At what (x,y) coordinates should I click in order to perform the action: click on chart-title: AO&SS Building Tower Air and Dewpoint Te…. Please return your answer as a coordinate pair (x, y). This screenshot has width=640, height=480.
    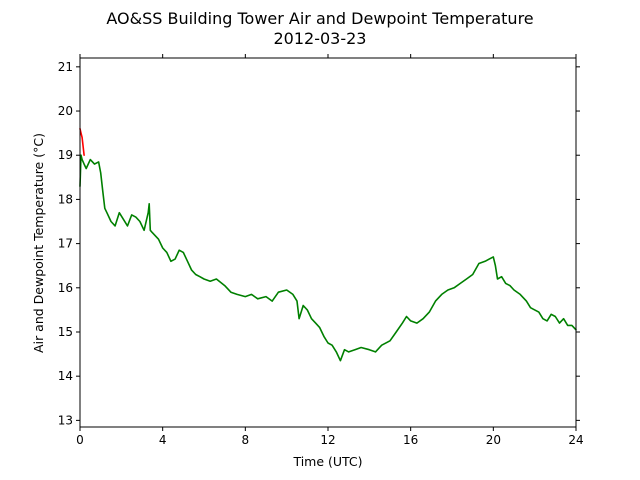
    Looking at the image, I should click on (319, 18).